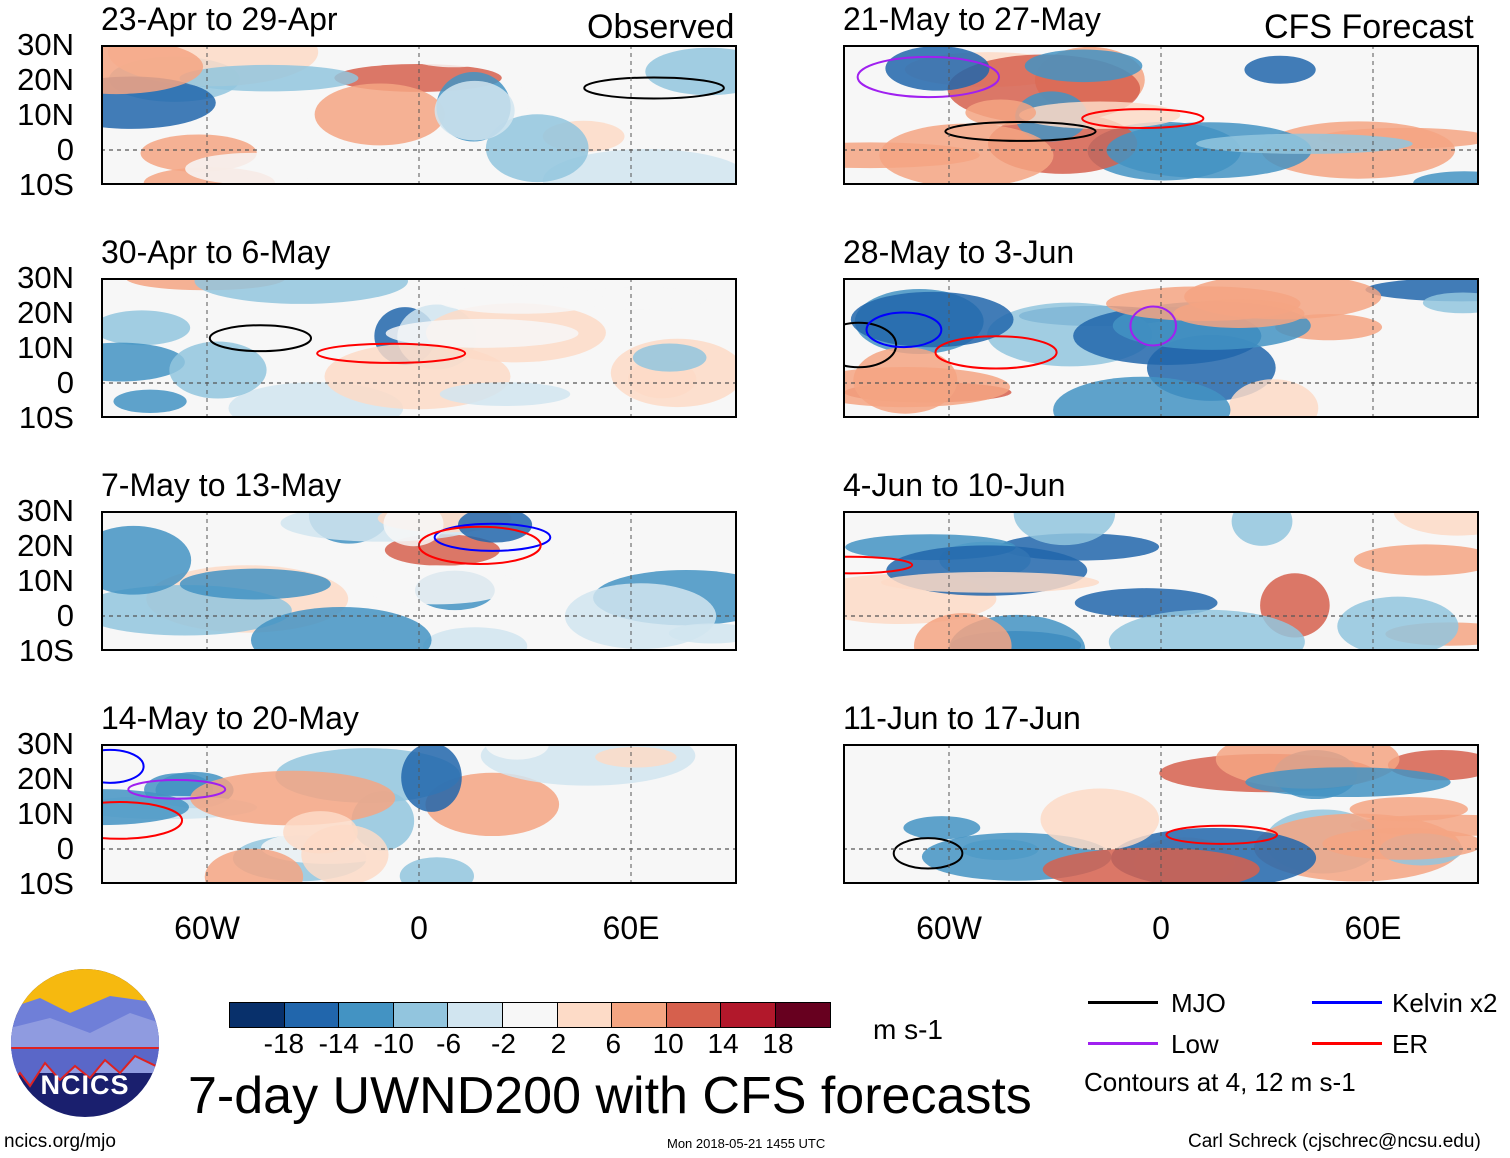  I want to click on panel-title-forecast-3: 4-Jun to 10-Jun, so click(954, 485).